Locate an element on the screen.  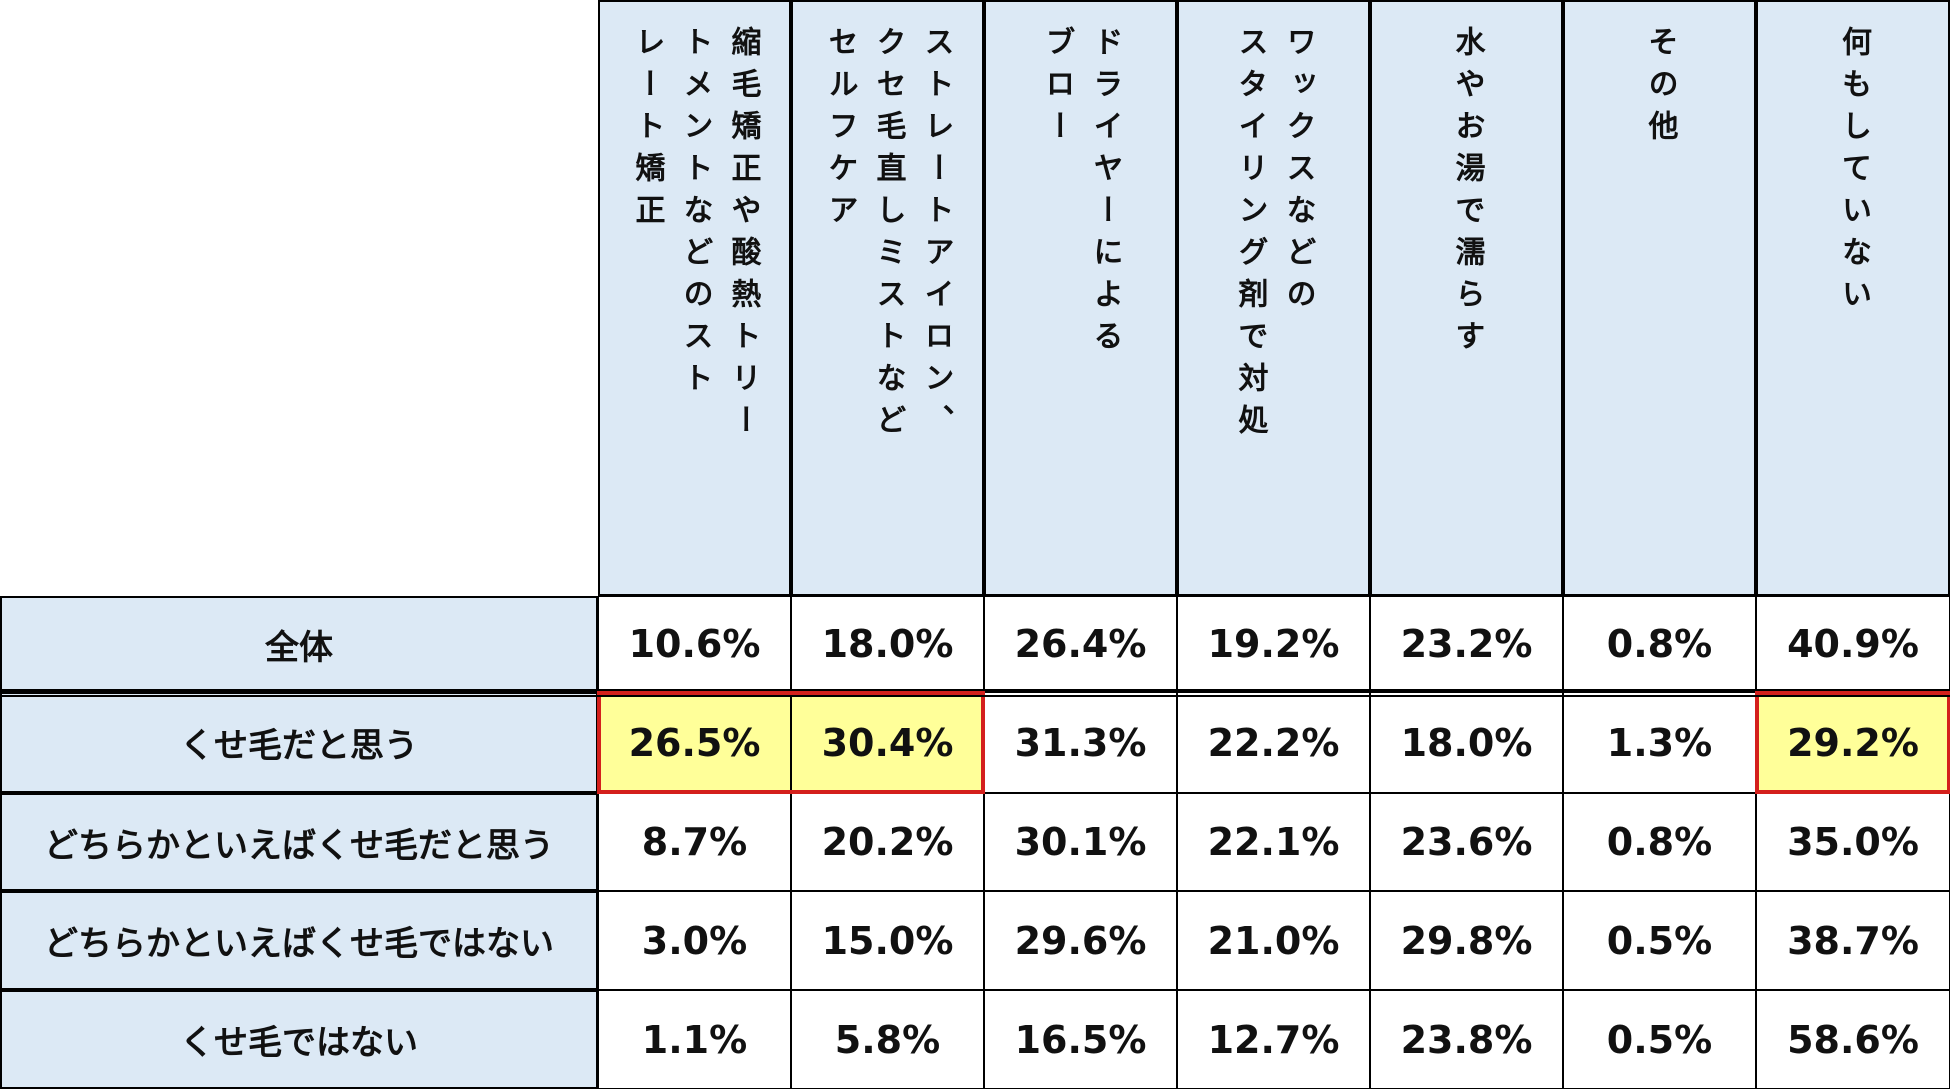
highlighted-value-cell: 26.5% is located at coordinates (694, 742).